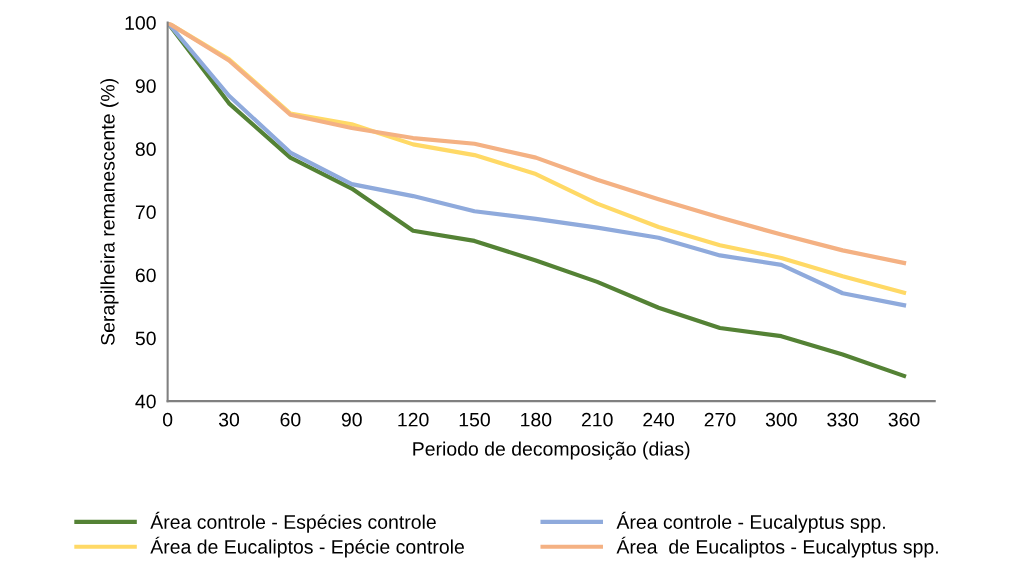 Image resolution: width=1016 pixels, height=565 pixels. What do you see at coordinates (843, 419) in the screenshot?
I see `x-tick-label: 330` at bounding box center [843, 419].